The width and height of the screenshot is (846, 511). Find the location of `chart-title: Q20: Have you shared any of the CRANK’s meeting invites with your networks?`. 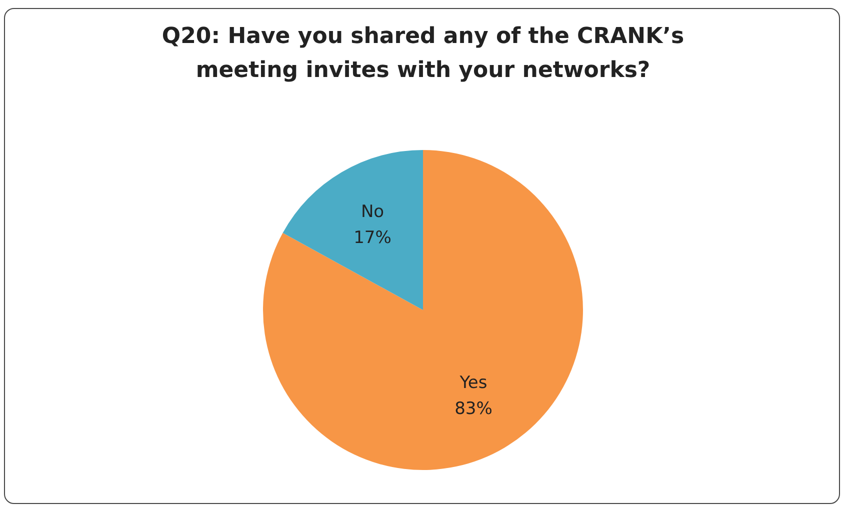

chart-title: Q20: Have you shared any of the CRANK’s meeting invites with your networks? is located at coordinates (423, 54).